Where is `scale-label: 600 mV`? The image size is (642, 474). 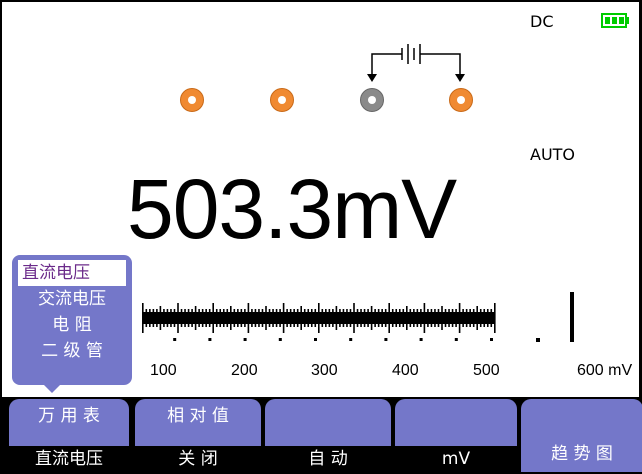
scale-label: 600 mV is located at coordinates (605, 370).